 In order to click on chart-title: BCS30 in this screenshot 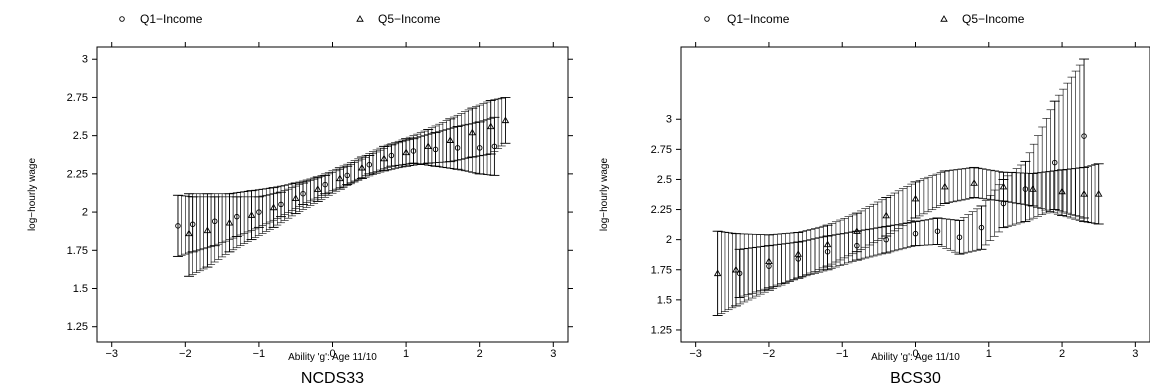, I will do `click(915, 377)`.